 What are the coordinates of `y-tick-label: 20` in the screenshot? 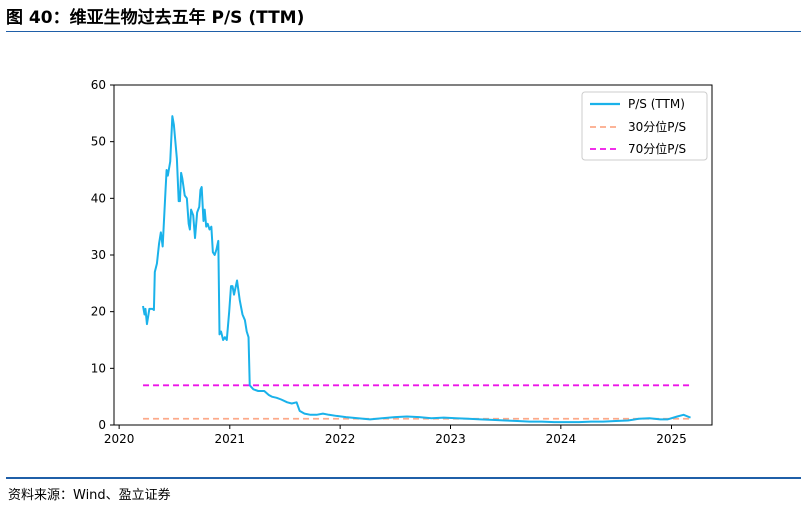 It's located at (98, 312).